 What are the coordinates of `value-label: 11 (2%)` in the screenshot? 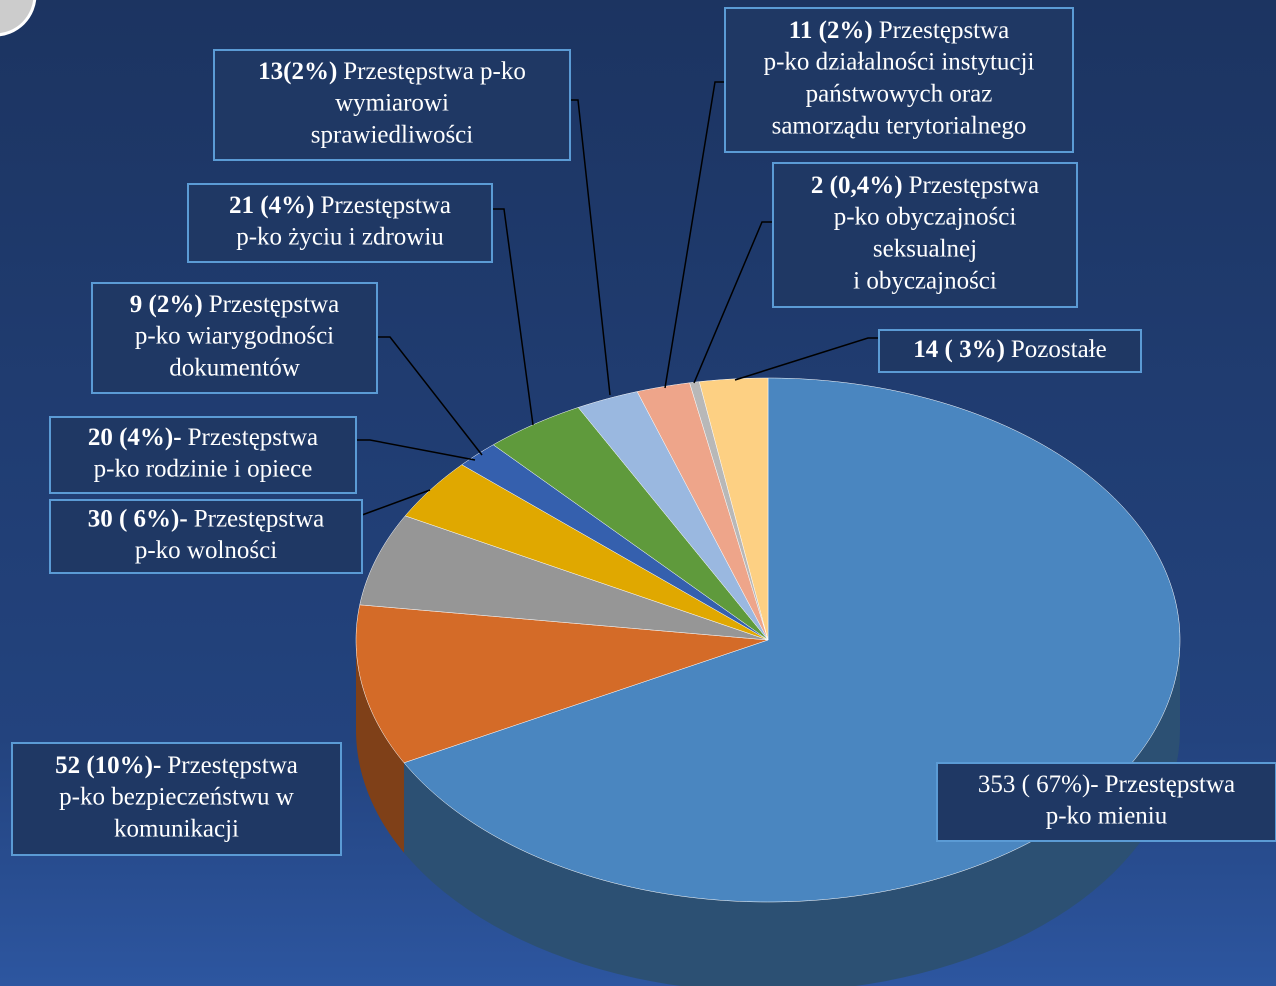 It's located at (831, 30).